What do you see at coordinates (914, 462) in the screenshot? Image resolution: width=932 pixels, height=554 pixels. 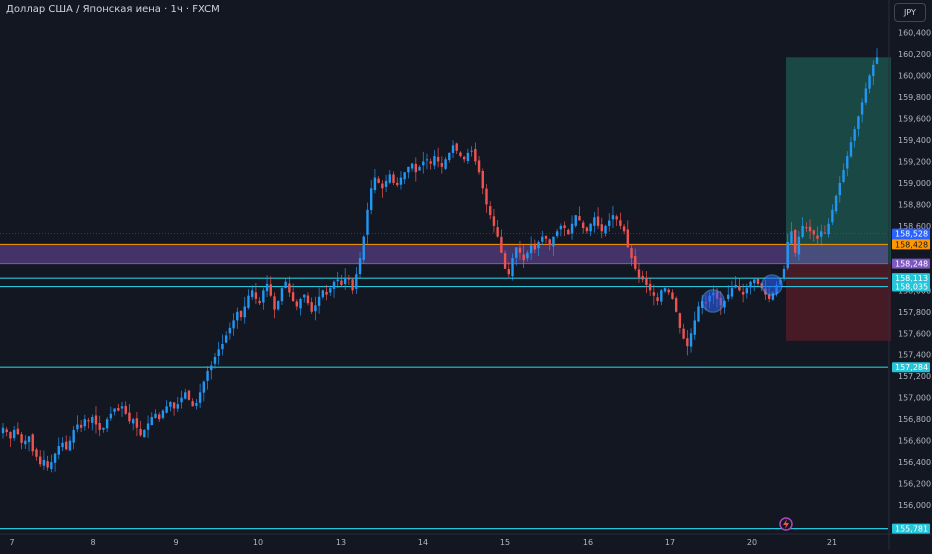 I see `y-tick-18: 156,400` at bounding box center [914, 462].